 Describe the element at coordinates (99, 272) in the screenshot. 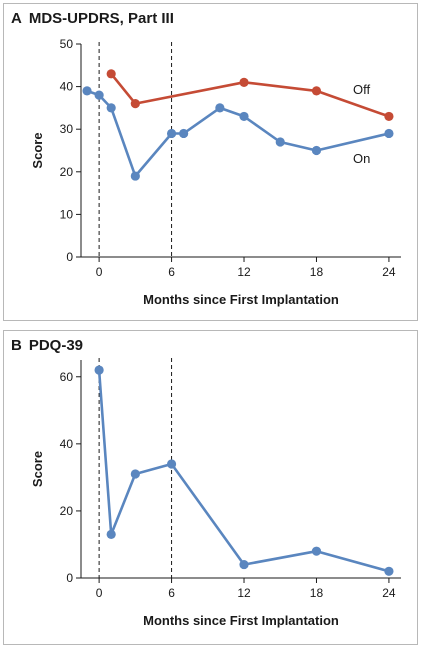

I see `chart-a-x-tick-label: 0` at that location.